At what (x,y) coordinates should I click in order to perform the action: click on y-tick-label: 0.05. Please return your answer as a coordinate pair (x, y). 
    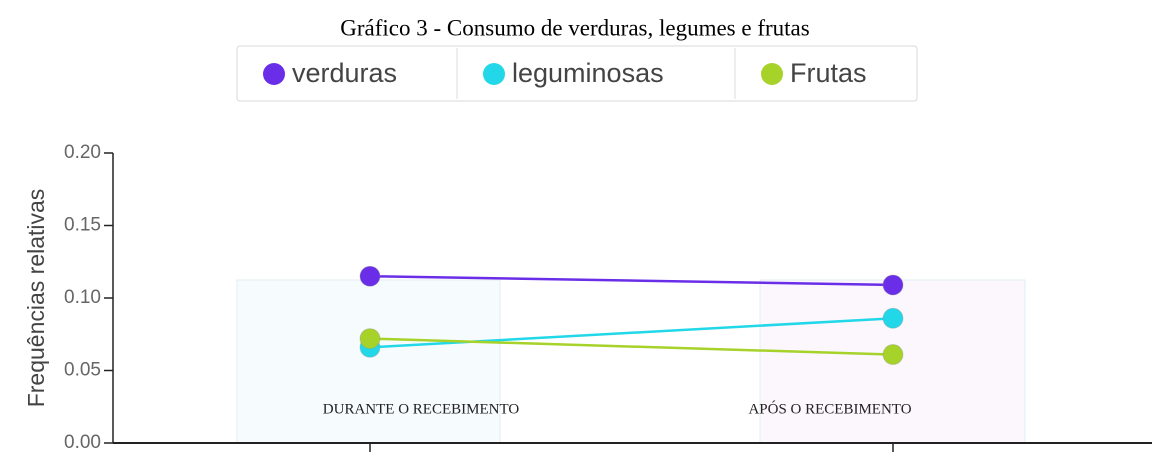
    Looking at the image, I should click on (82, 370).